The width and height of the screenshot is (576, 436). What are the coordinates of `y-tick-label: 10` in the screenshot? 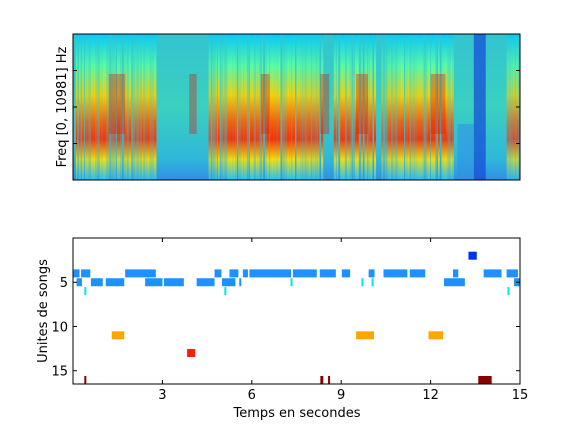 It's located at (59, 327).